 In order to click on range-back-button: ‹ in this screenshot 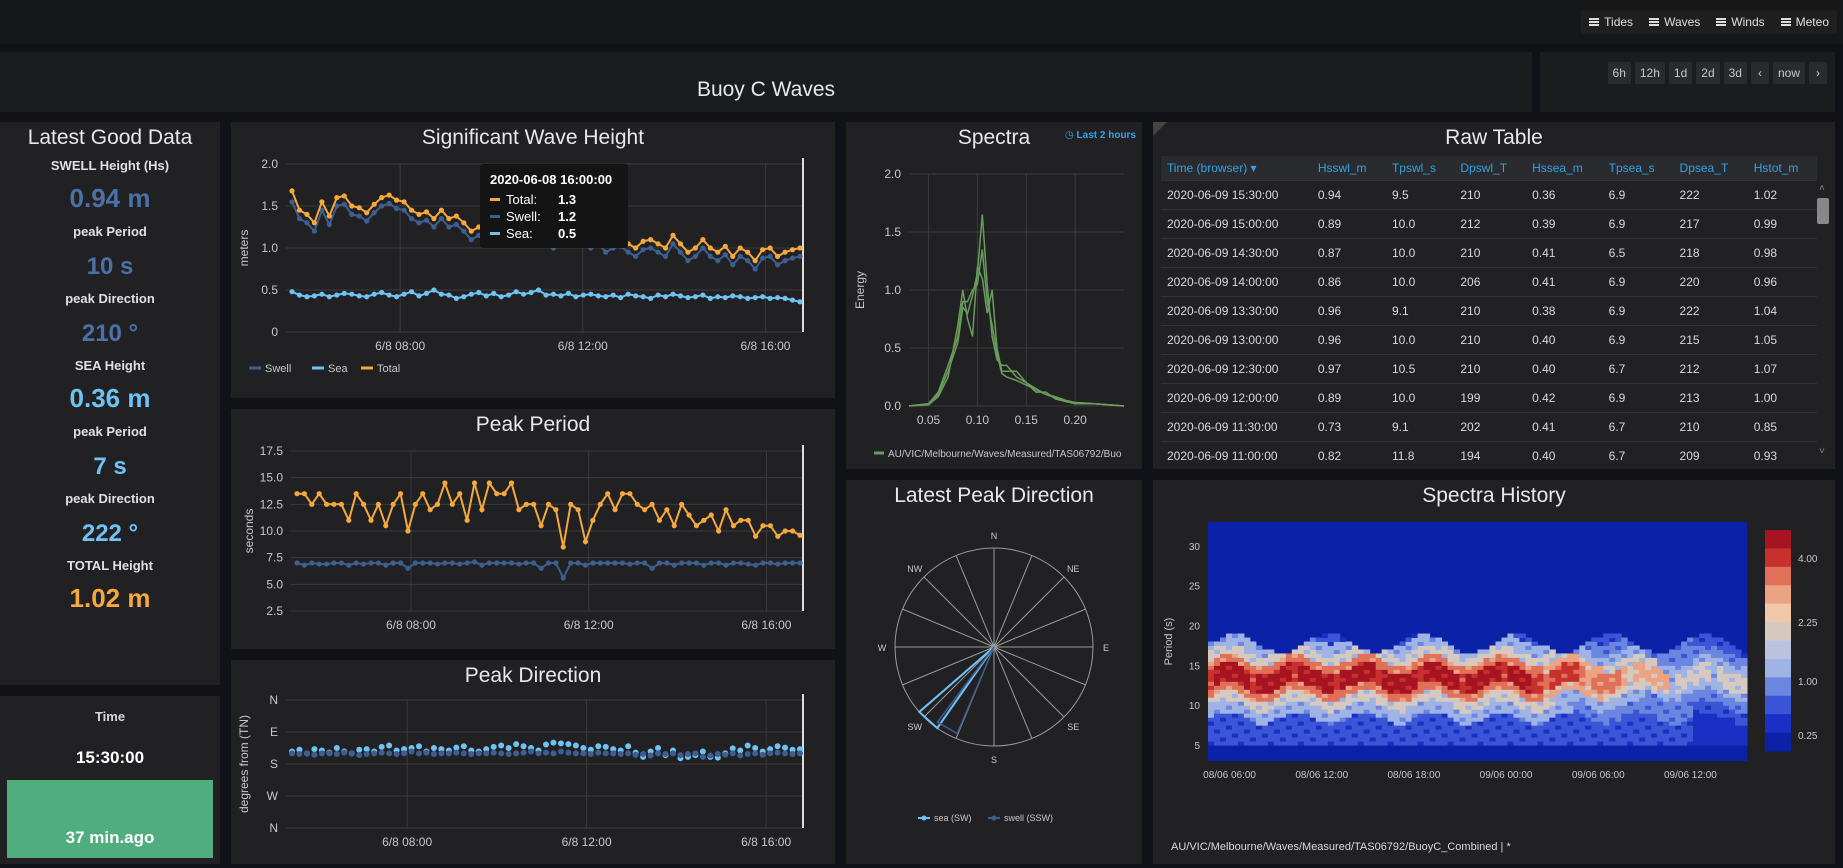, I will do `click(1759, 73)`.